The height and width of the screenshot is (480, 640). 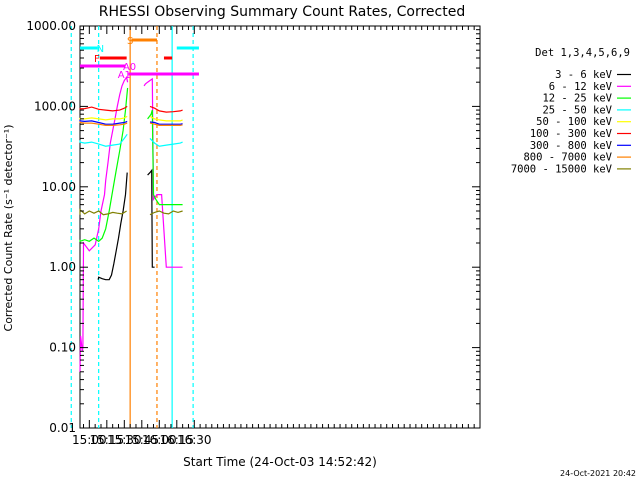 What do you see at coordinates (142, 440) in the screenshot?
I see `x-tick-label: 15:45` at bounding box center [142, 440].